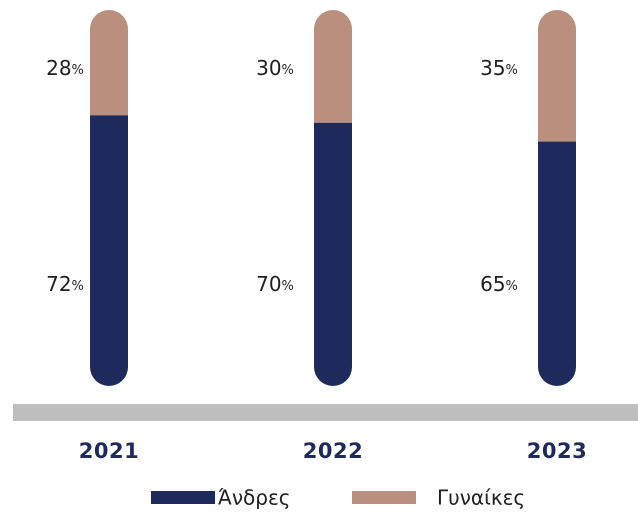 Image resolution: width=638 pixels, height=512 pixels. What do you see at coordinates (499, 68) in the screenshot?
I see `data-label-women-2023: 35%` at bounding box center [499, 68].